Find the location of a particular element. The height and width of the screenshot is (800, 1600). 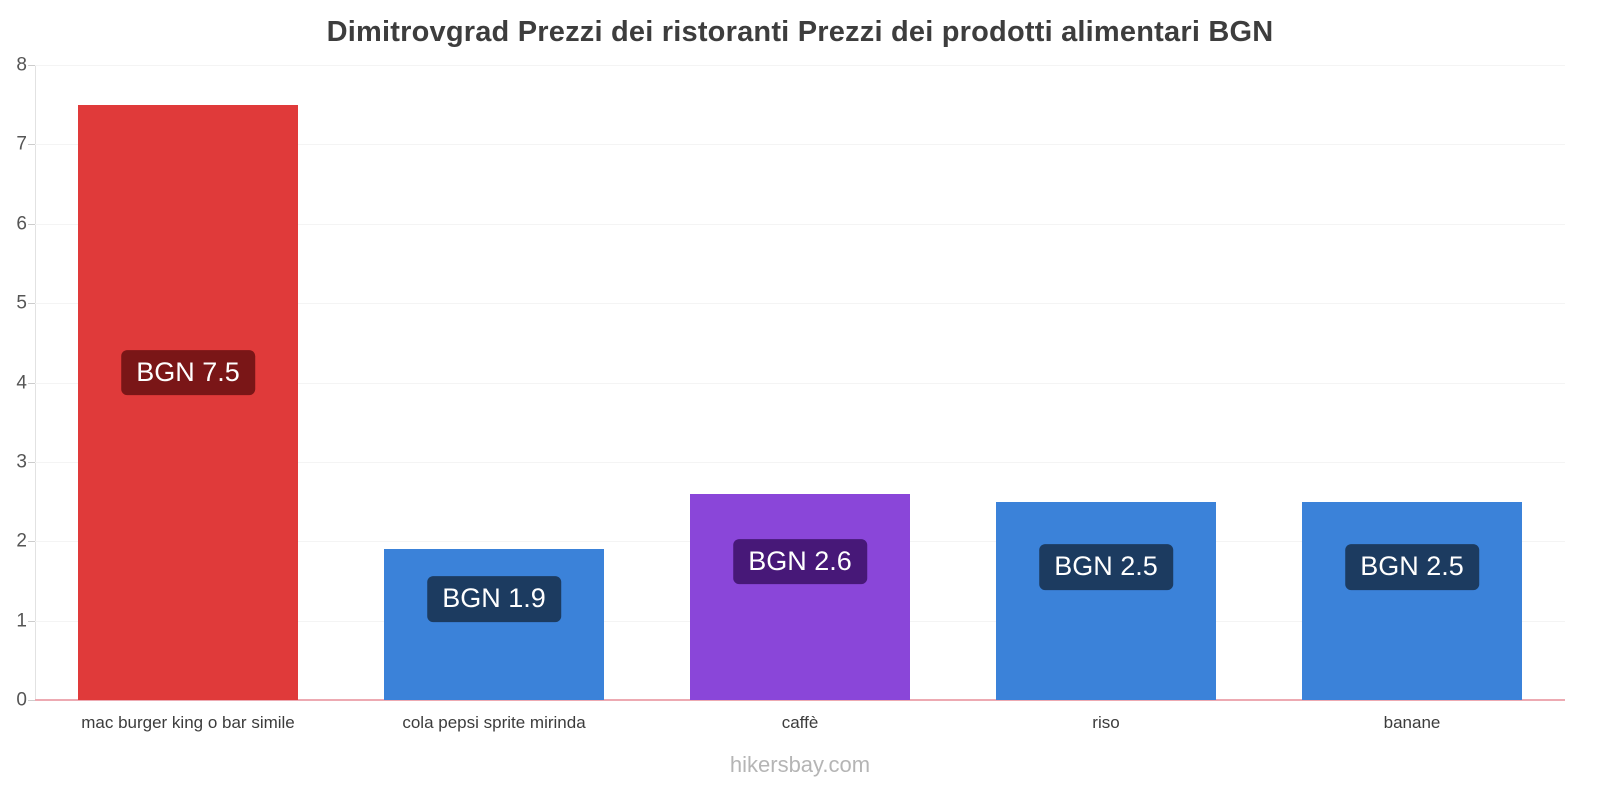

x-axis-baseline is located at coordinates (800, 700).